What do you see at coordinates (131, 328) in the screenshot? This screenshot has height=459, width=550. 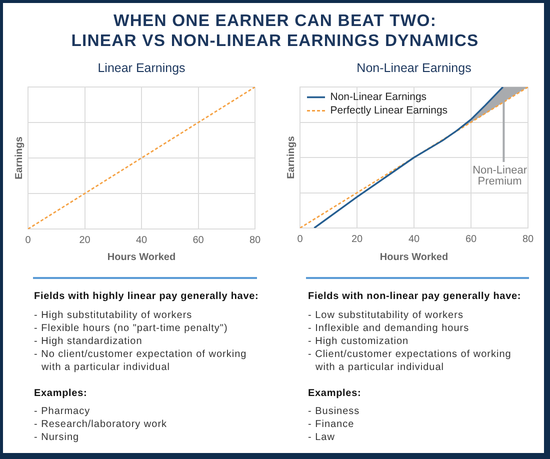 I see `text: - Flexible hours (no "part-time penalty")` at bounding box center [131, 328].